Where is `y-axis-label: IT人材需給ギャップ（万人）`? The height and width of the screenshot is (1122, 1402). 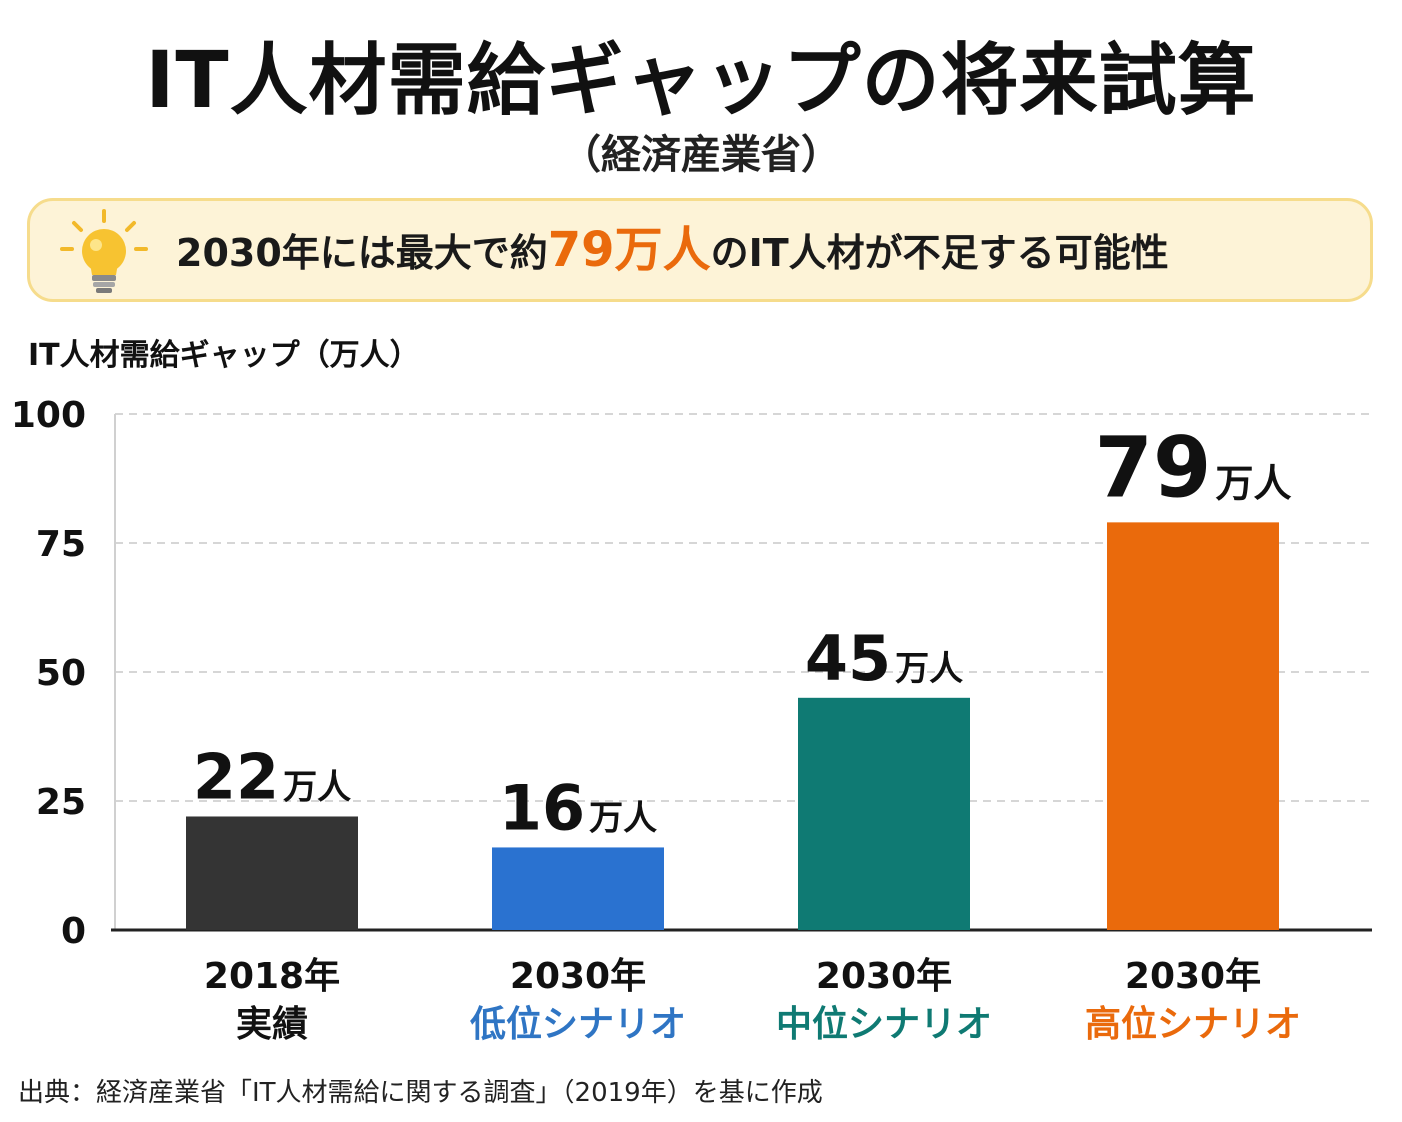 y-axis-label: IT人材需給ギャップ（万人） is located at coordinates (224, 355).